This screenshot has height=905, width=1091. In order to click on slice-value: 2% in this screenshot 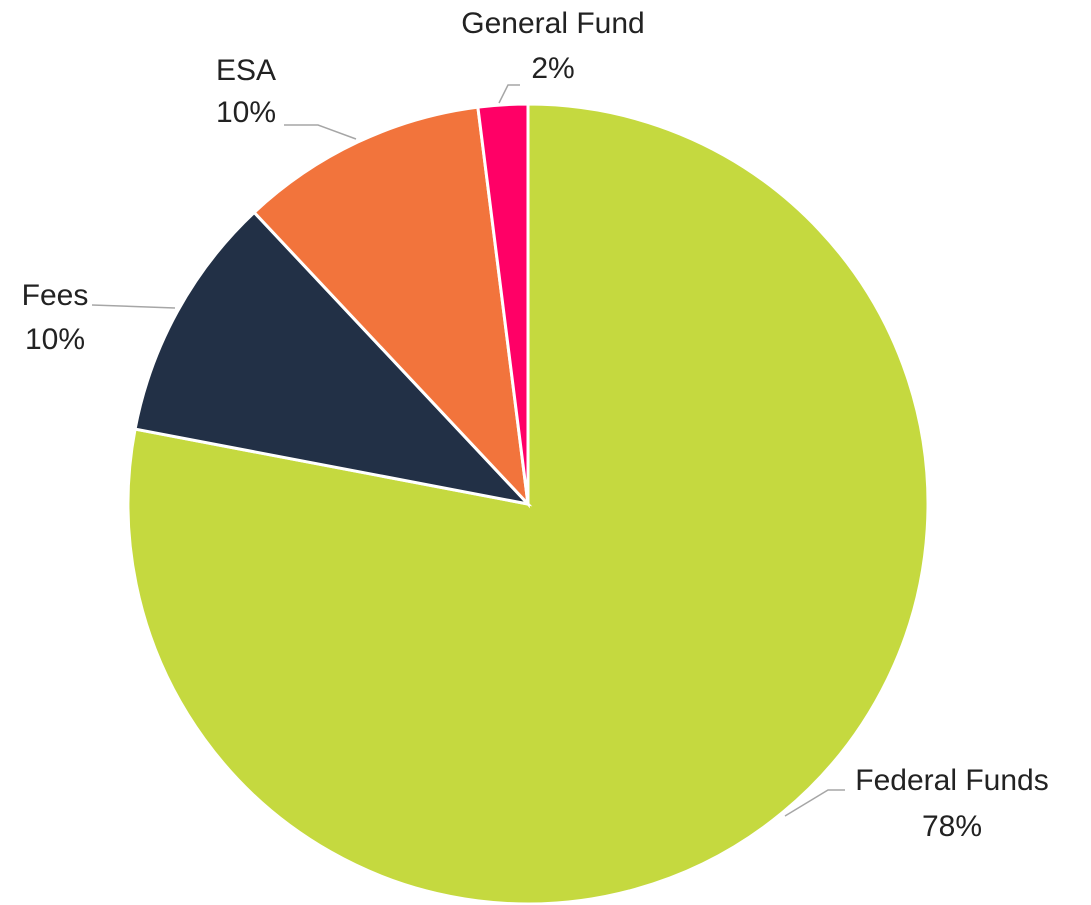, I will do `click(552, 68)`.